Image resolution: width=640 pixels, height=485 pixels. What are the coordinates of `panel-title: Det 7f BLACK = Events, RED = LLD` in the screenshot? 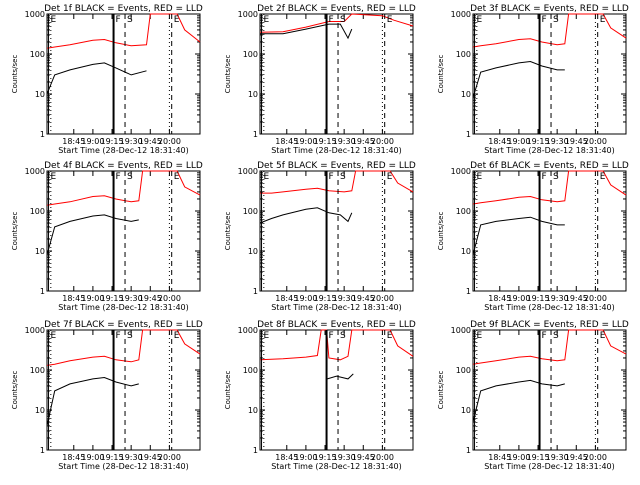 It's located at (123, 325).